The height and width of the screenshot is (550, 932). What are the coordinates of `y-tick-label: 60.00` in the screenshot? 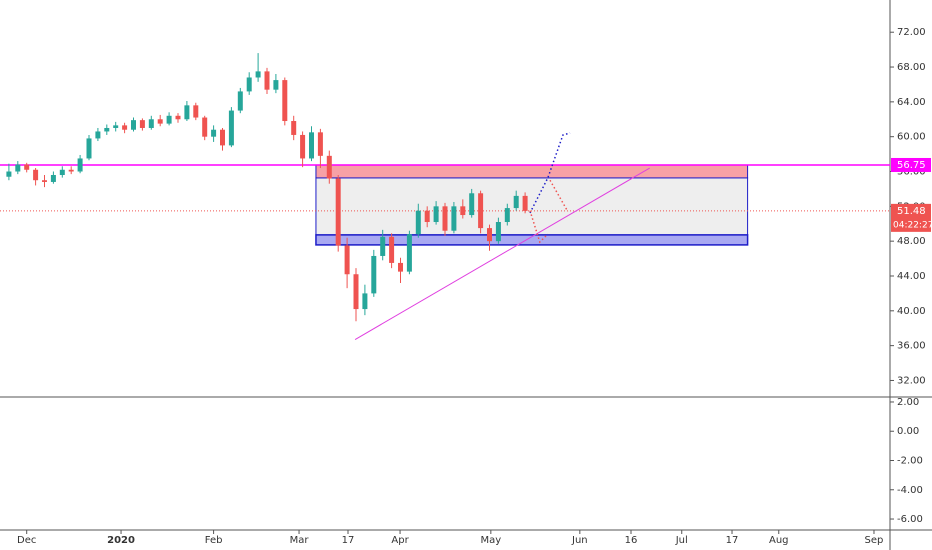 It's located at (911, 137).